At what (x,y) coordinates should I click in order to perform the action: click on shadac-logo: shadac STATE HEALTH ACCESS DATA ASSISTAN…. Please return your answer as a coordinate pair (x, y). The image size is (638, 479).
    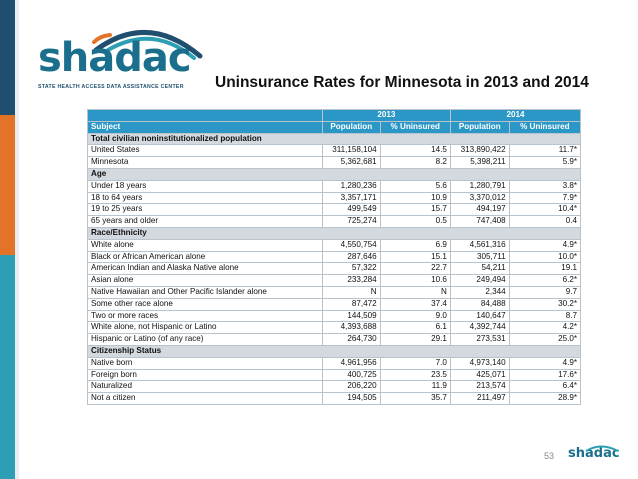
    Looking at the image, I should click on (130, 57).